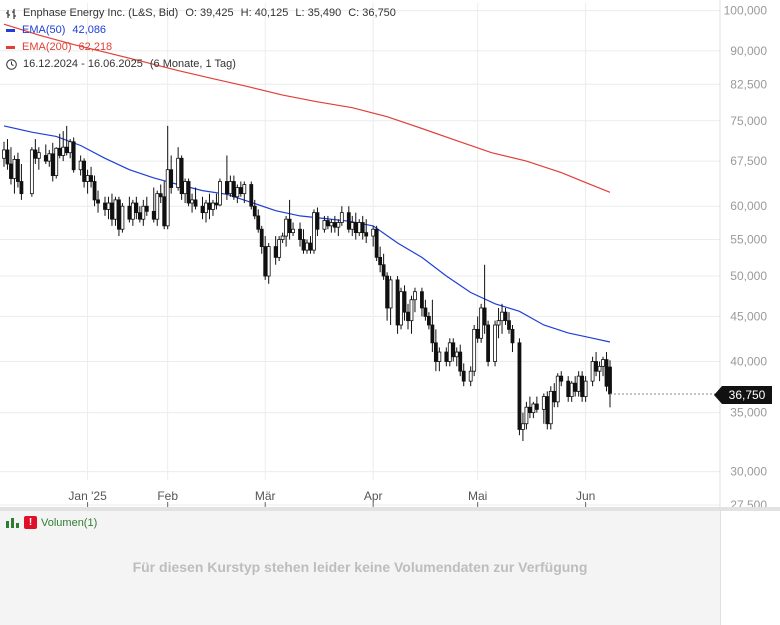  Describe the element at coordinates (47, 47) in the screenshot. I see `legend-ema200-label: EMA(200)` at that location.